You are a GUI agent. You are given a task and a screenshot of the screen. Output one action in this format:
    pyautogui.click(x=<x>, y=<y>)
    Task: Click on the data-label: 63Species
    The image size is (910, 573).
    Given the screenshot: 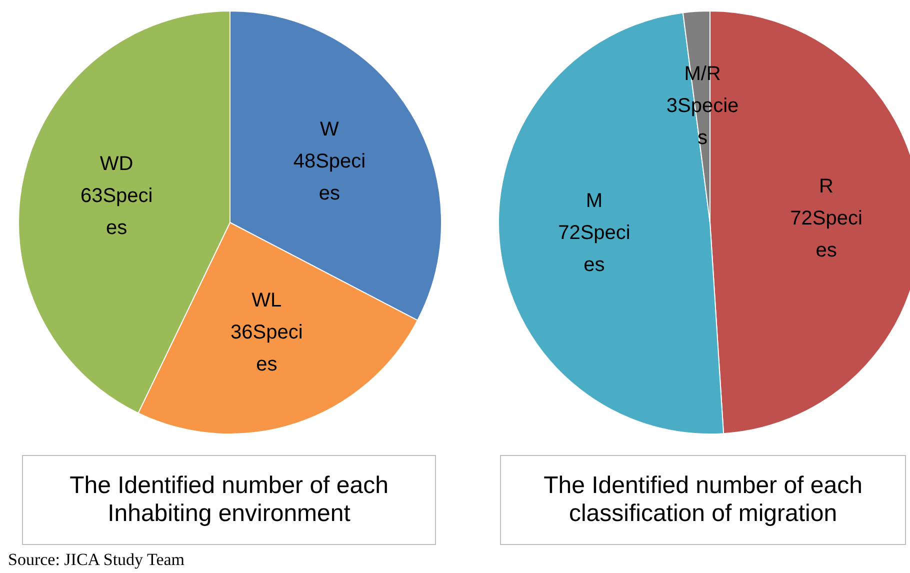 What is the action you would take?
    pyautogui.click(x=116, y=212)
    